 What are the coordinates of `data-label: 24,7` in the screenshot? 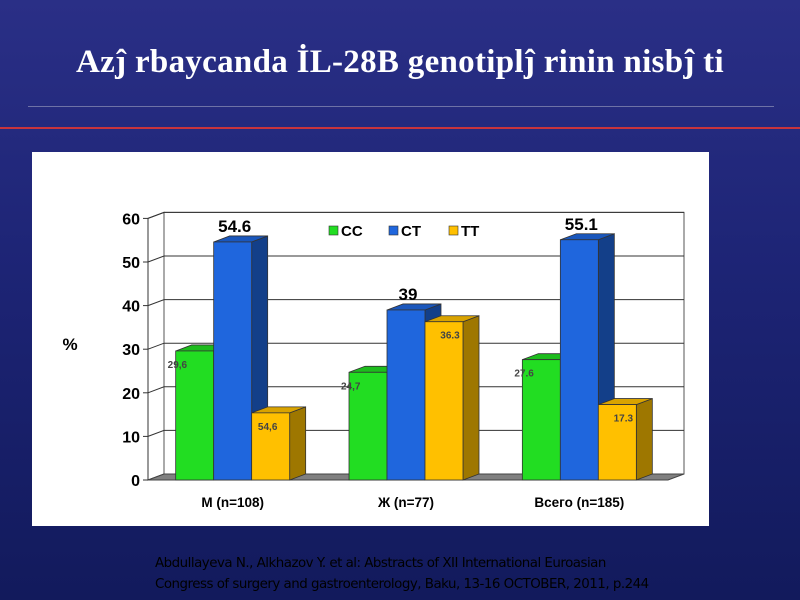 It's located at (351, 386).